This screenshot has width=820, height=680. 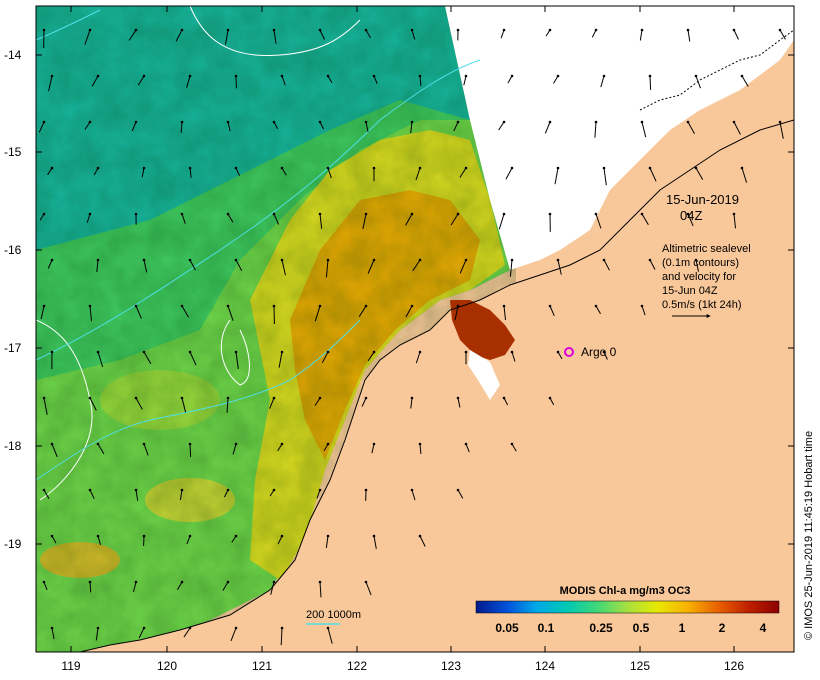 I want to click on colorbar-gradient, so click(x=627, y=607).